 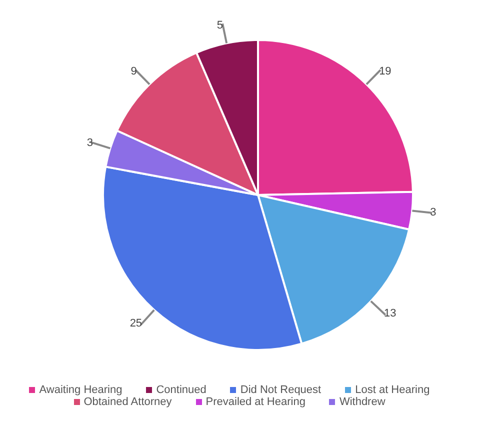 What do you see at coordinates (390, 314) in the screenshot?
I see `data-label: 13` at bounding box center [390, 314].